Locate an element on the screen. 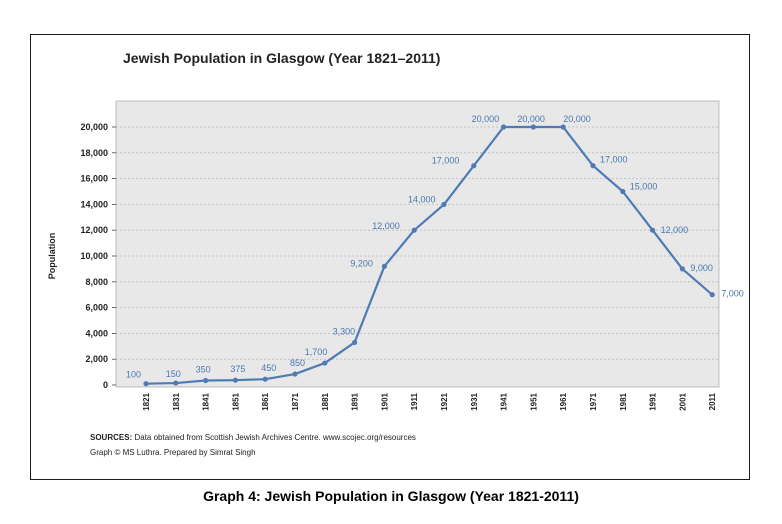  x-tick-label: 1831 is located at coordinates (176, 401).